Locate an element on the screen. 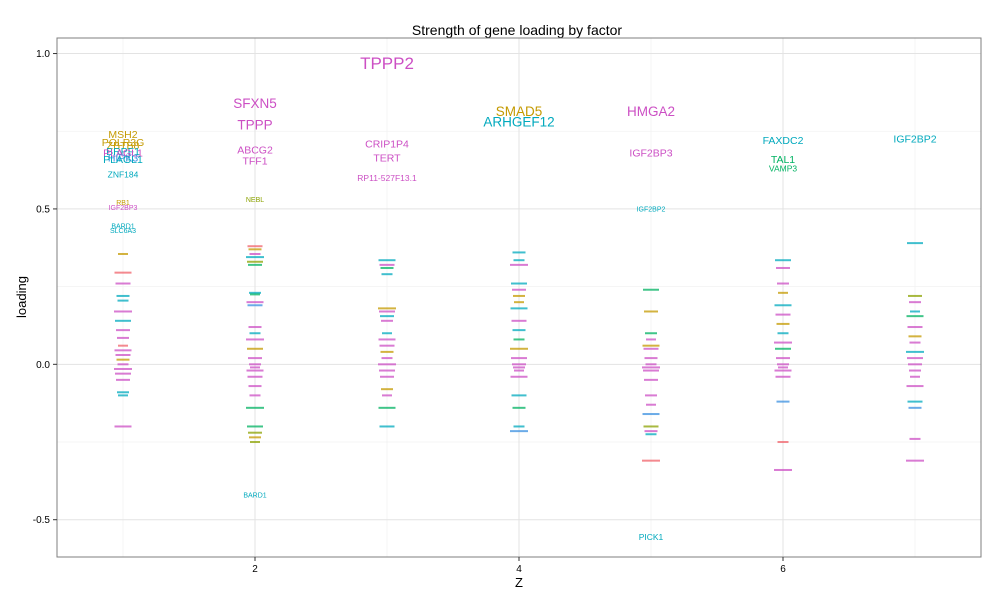 The image size is (1002, 602). gene-label: ZBTB8 is located at coordinates (123, 146).